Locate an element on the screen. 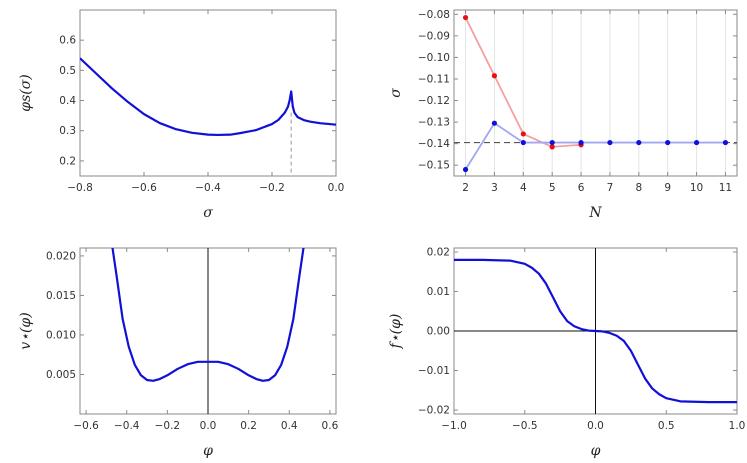  y-tick-label: −0.09 is located at coordinates (434, 36).